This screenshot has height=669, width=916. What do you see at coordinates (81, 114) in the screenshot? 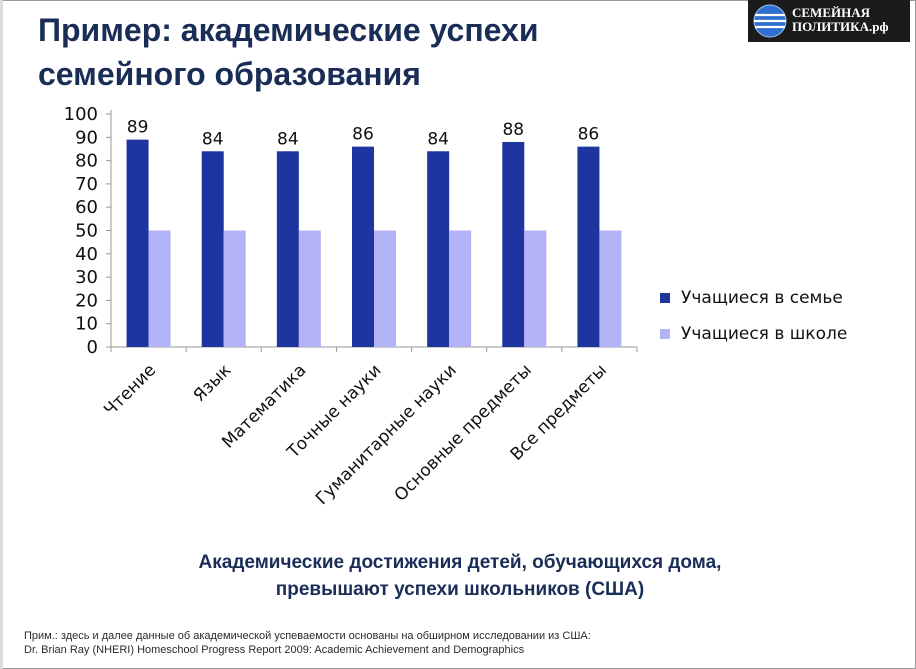
I see `y-tick-label: 100` at bounding box center [81, 114].